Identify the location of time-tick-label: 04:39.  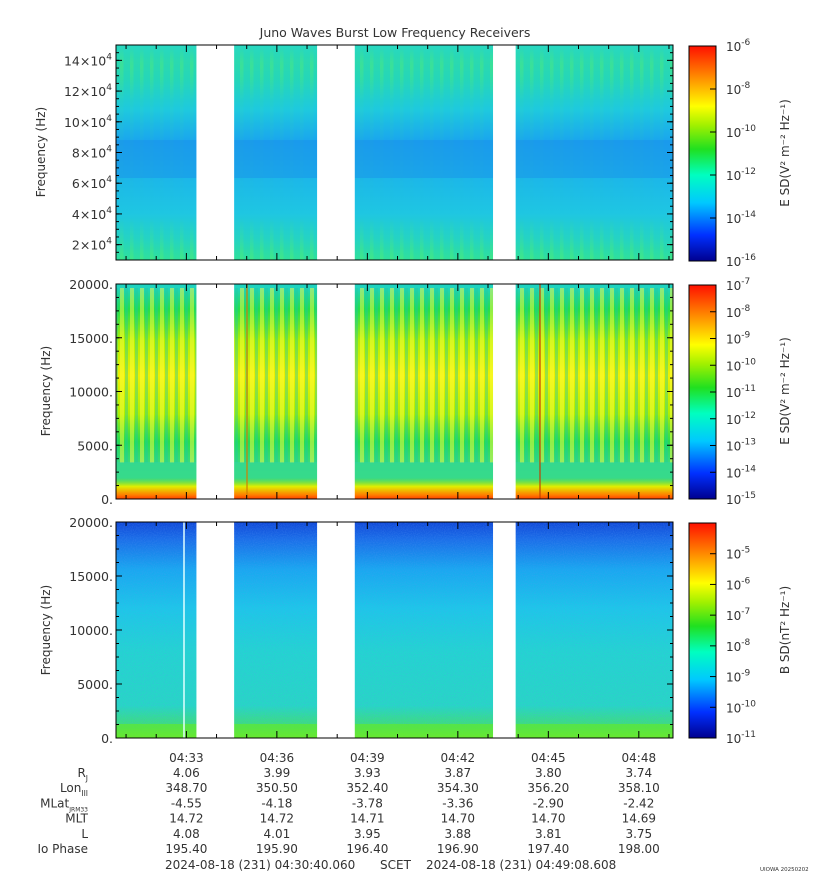
(367, 758).